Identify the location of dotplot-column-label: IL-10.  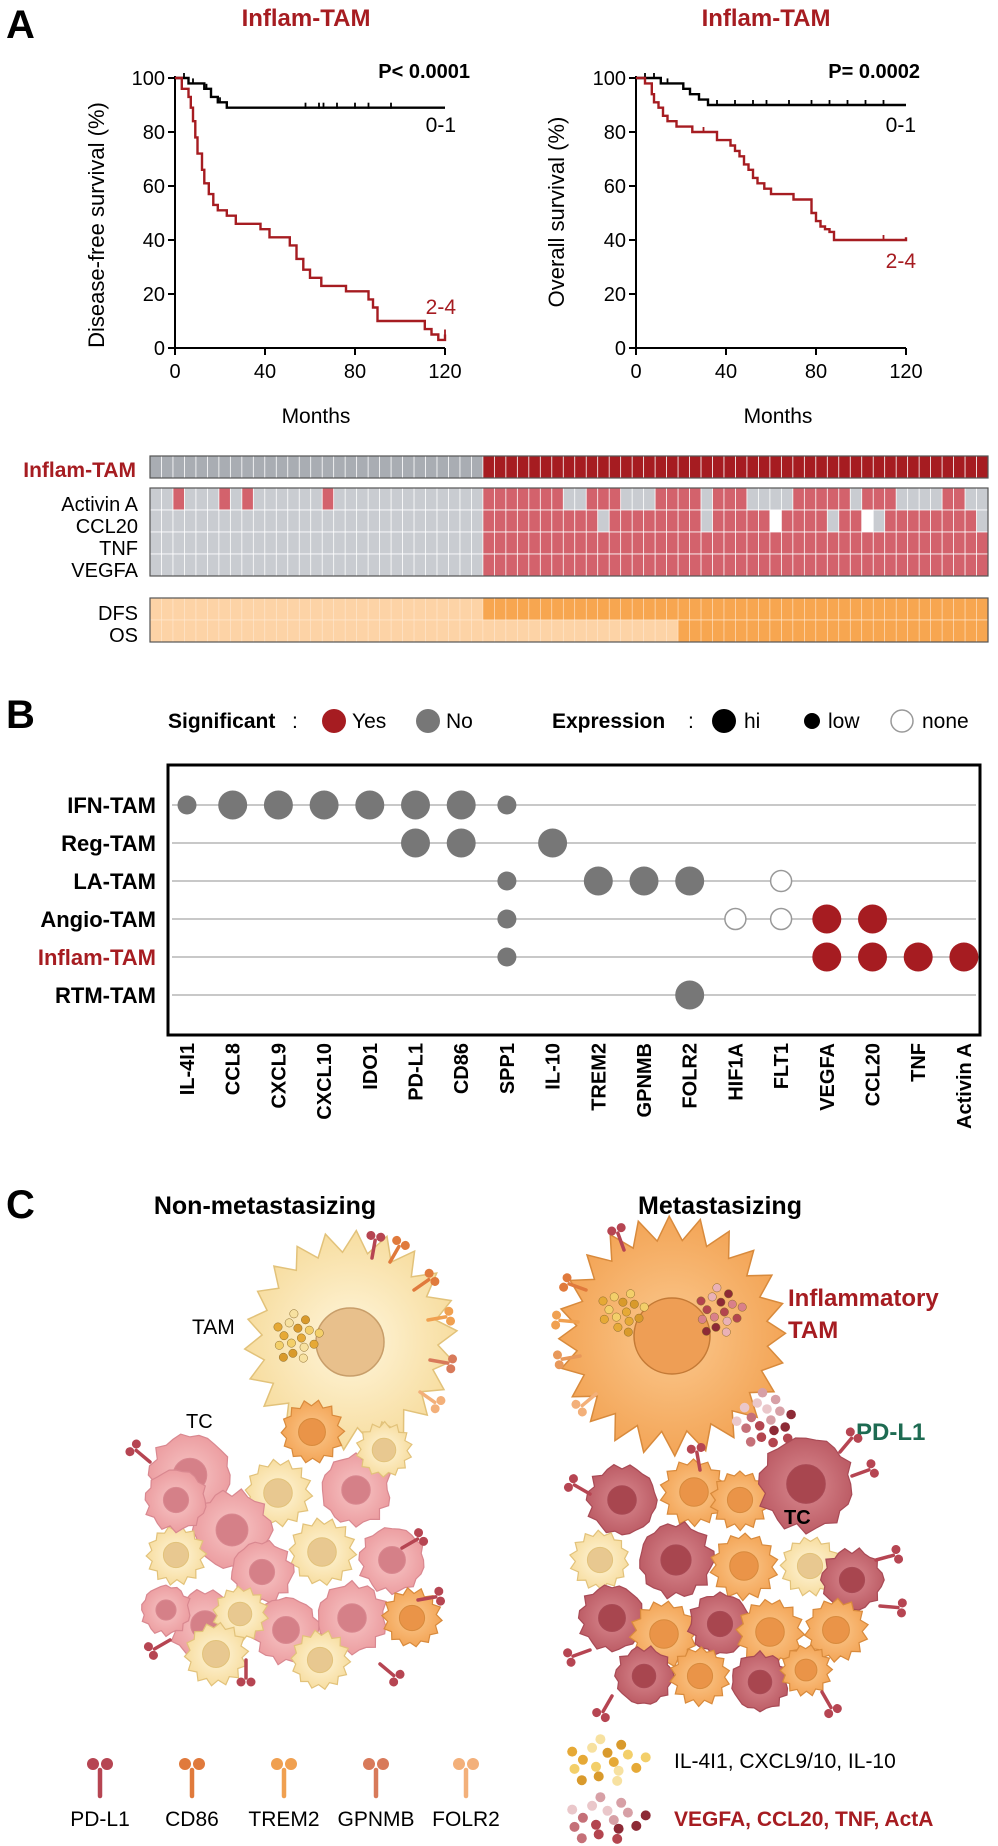
(554, 1066).